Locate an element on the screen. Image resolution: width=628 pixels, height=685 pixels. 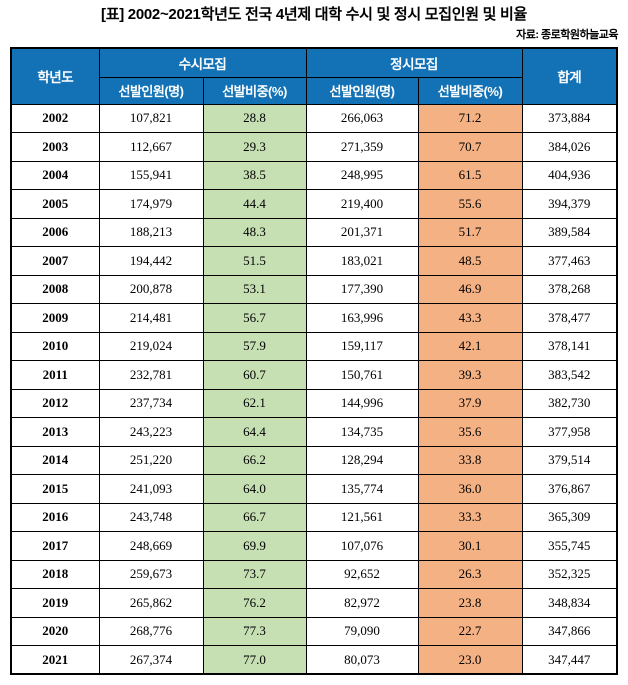
susi-count-cell: 219,024 is located at coordinates (151, 346).